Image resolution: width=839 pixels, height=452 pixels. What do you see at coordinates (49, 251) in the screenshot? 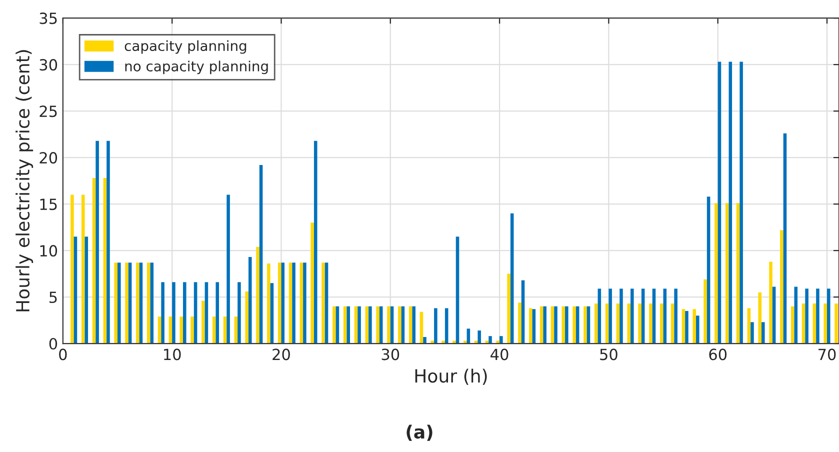
I see `y-tick-label: 10` at bounding box center [49, 251].